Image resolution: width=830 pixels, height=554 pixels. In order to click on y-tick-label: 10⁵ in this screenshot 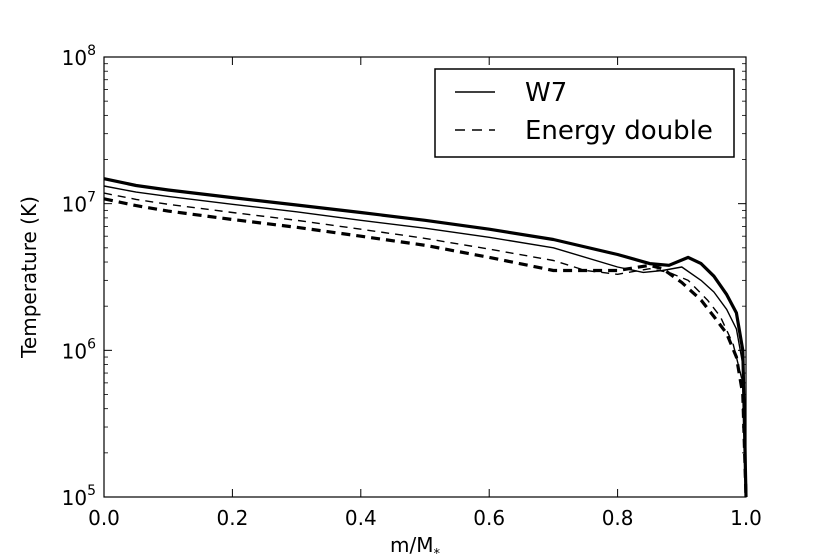, I will do `click(79, 496)`.